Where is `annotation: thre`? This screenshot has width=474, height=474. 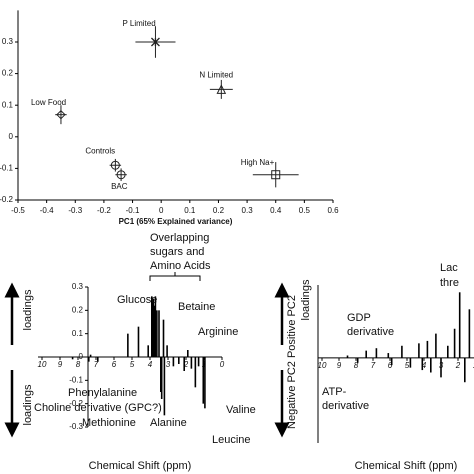 annotation: thre is located at coordinates (449, 283).